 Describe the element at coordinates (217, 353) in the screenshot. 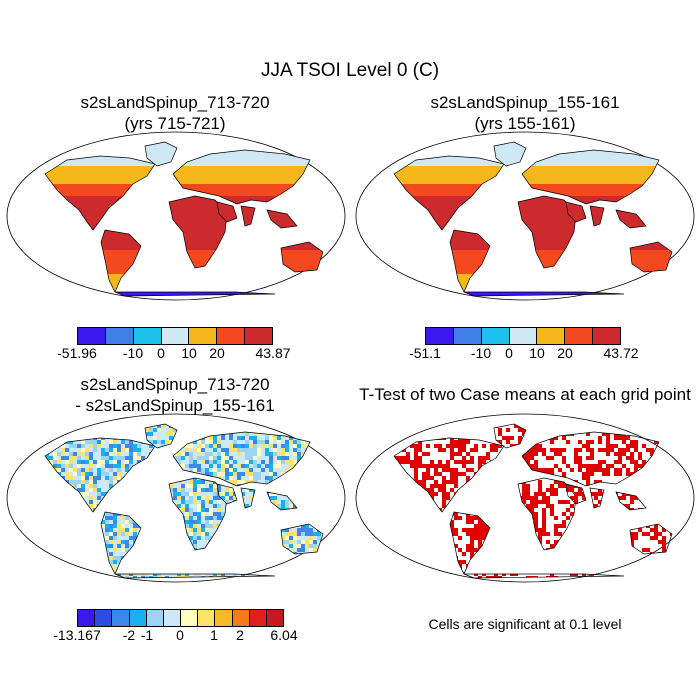

I see `cbar1-label: 20` at that location.